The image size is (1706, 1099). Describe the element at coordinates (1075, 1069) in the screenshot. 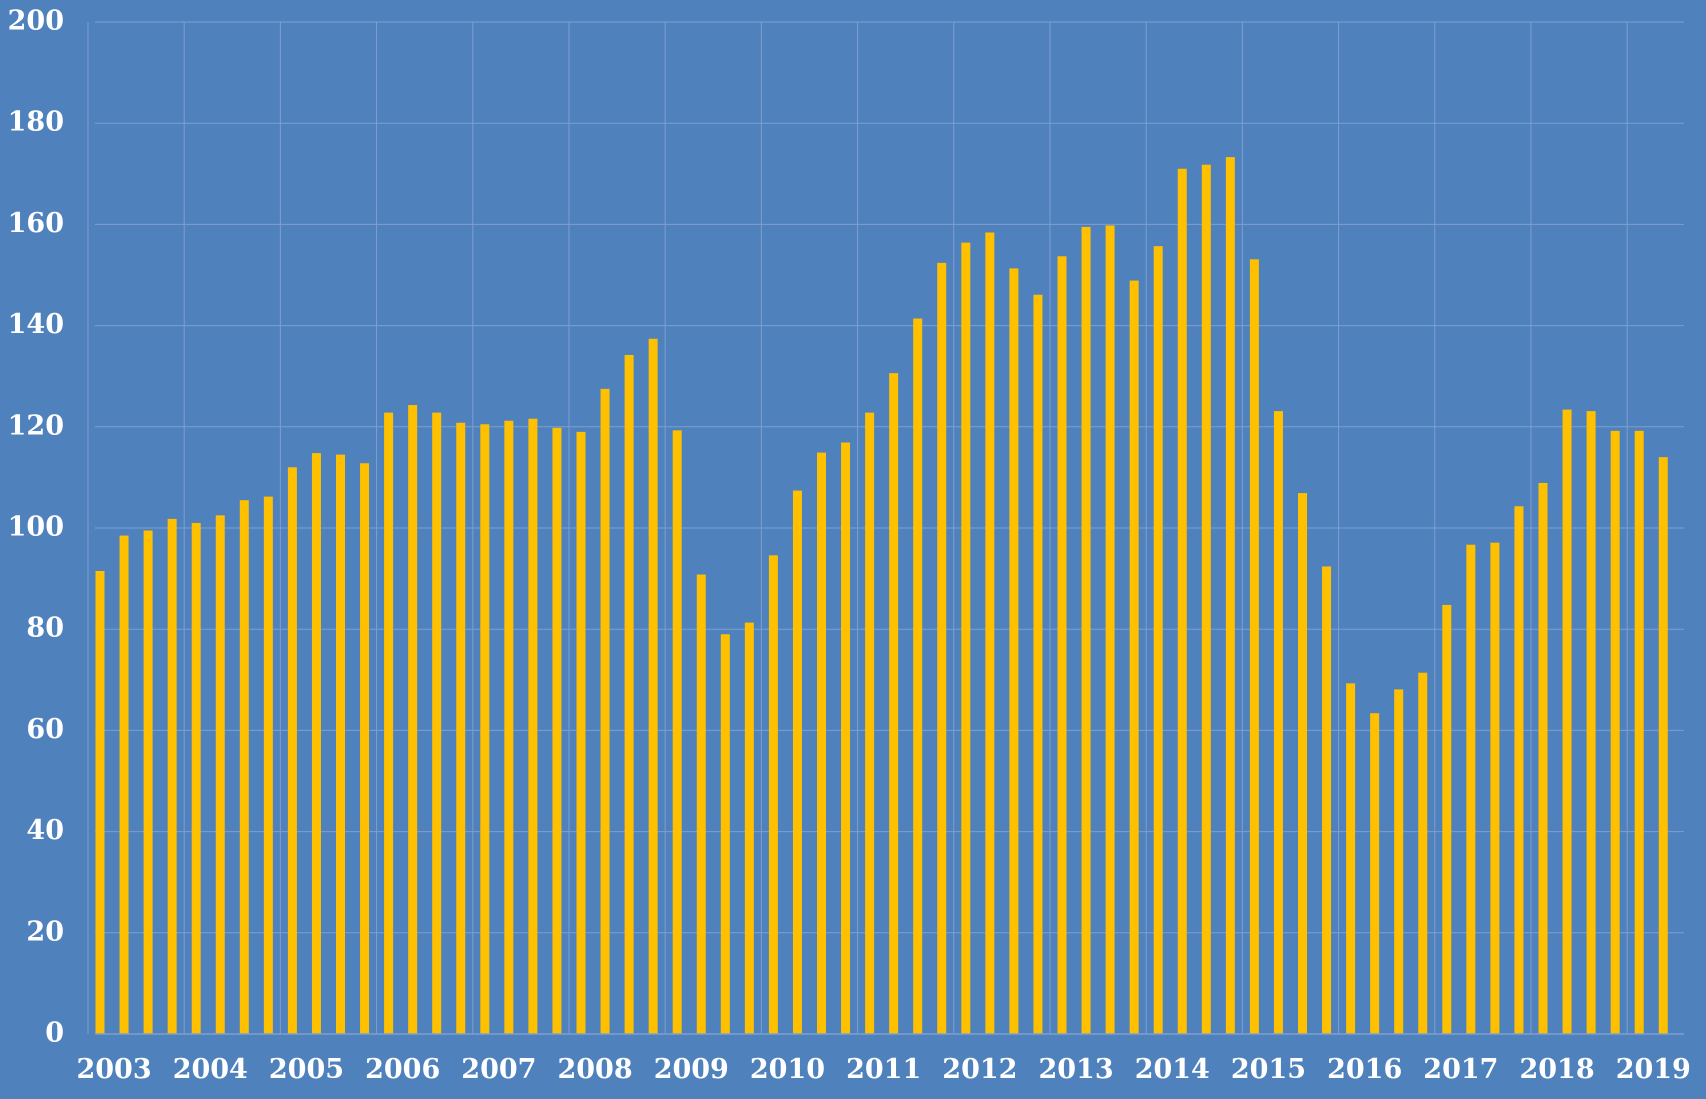

I see `x-tick-label: 2013` at that location.